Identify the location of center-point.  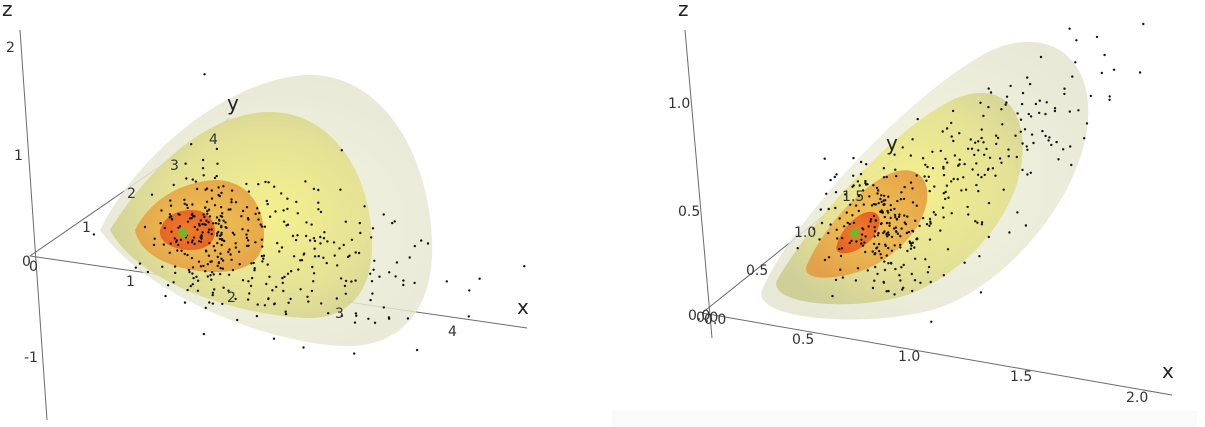
(183, 233).